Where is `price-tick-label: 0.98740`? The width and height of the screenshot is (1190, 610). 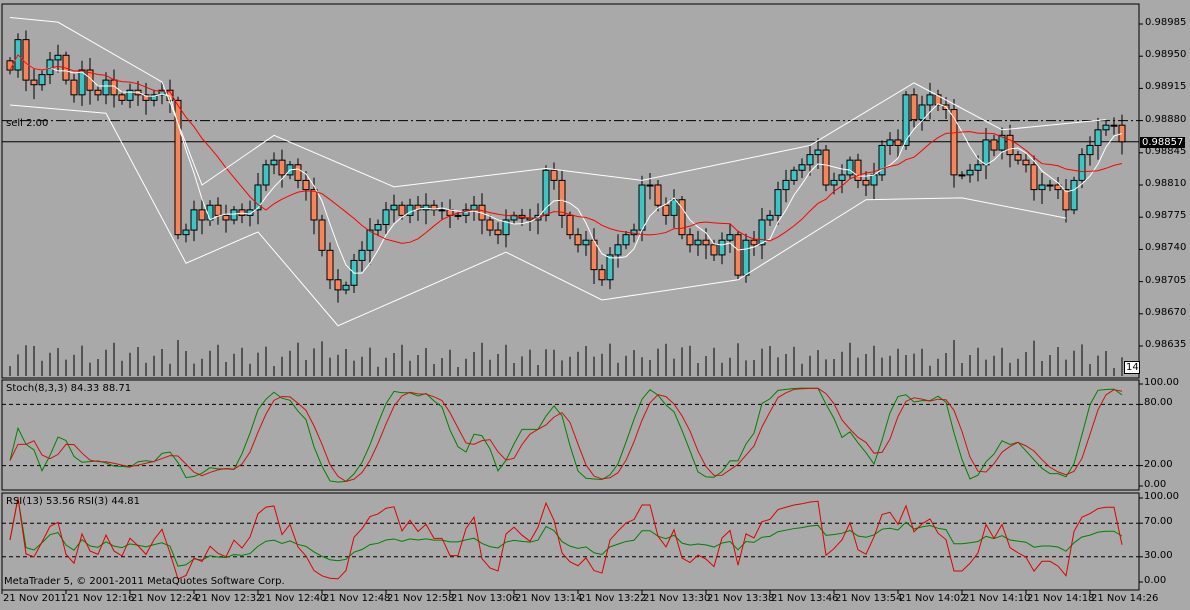 price-tick-label: 0.98740 is located at coordinates (1166, 248).